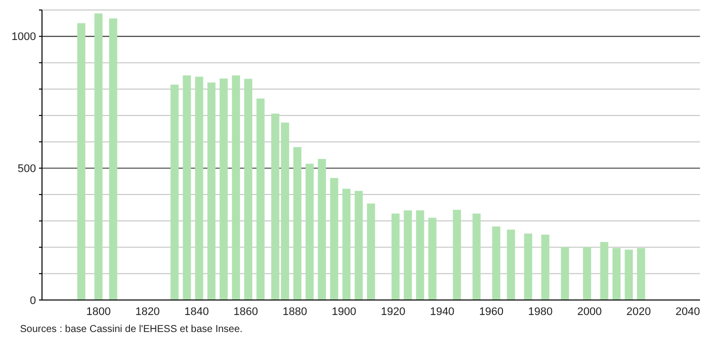 Image resolution: width=710 pixels, height=340 pixels. I want to click on x-tick-label: 1880, so click(295, 312).